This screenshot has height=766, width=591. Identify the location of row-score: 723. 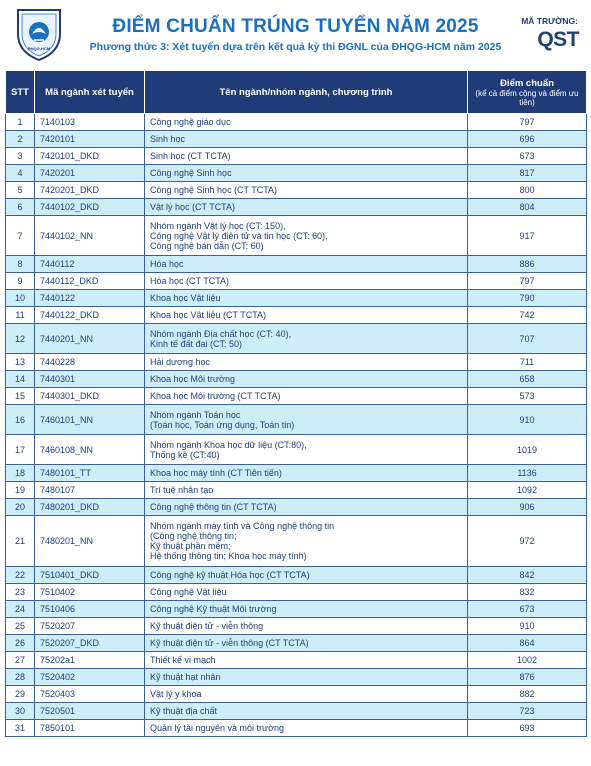
(527, 711).